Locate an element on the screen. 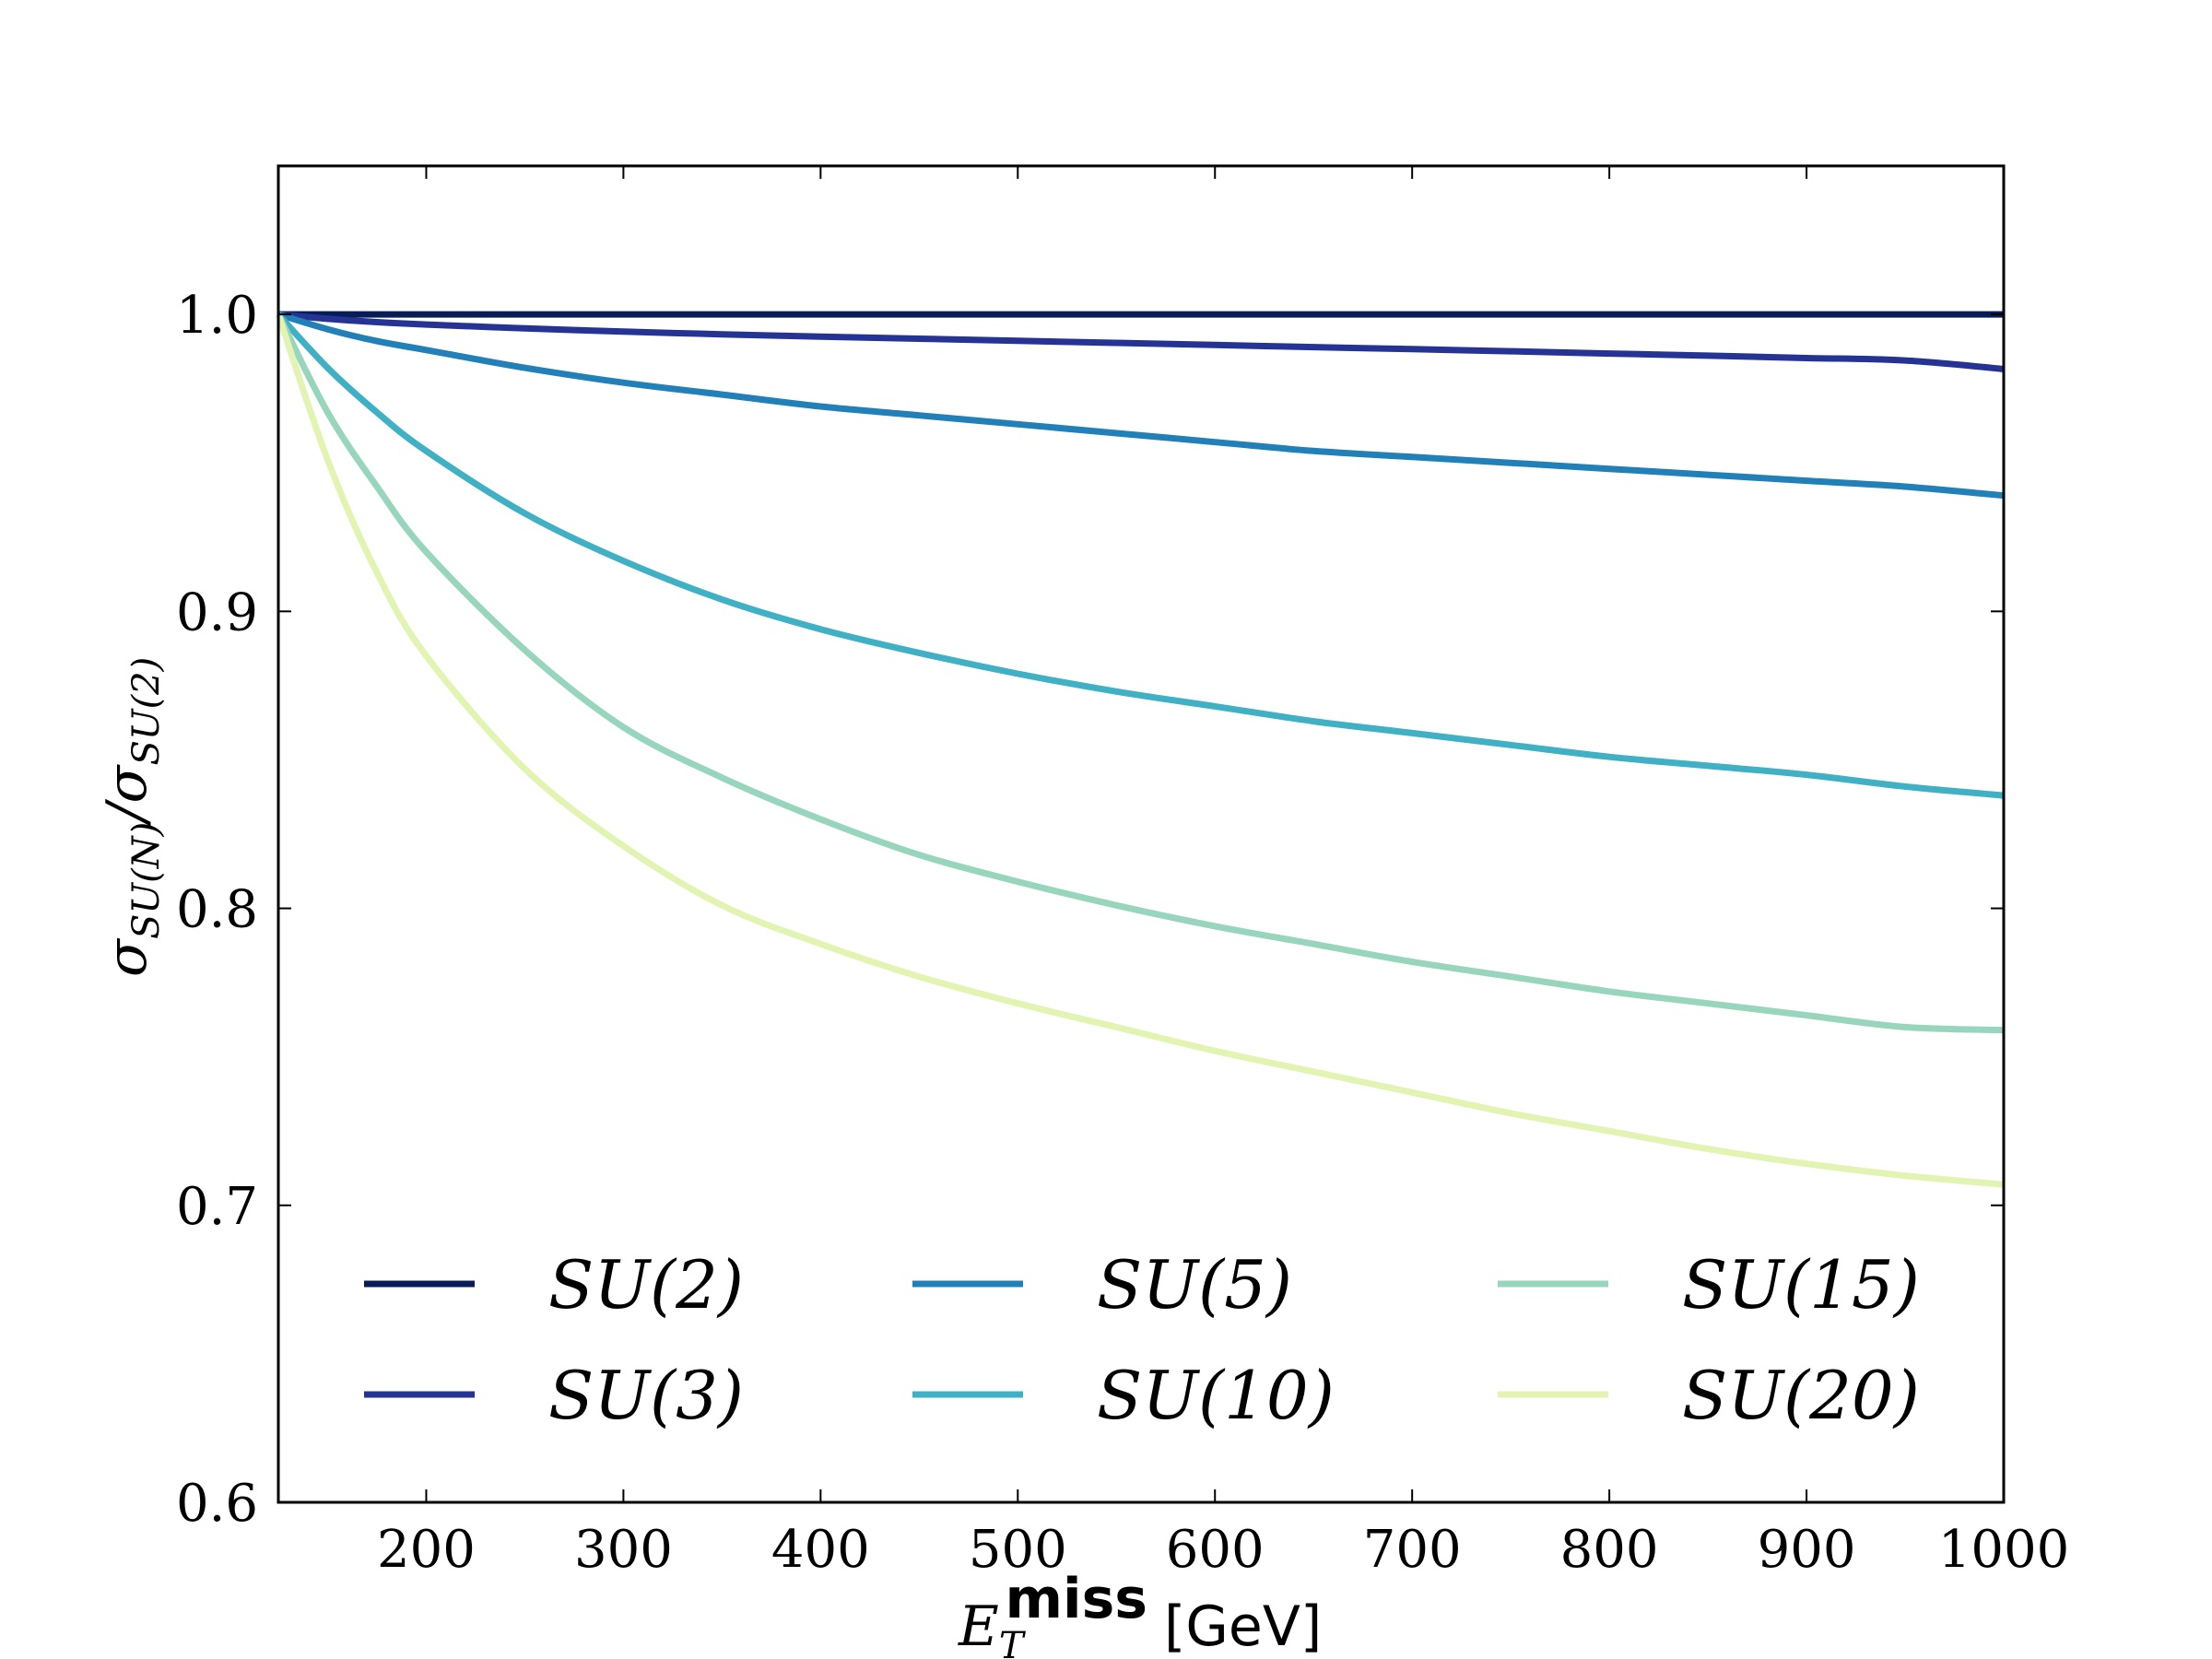 The image size is (2212, 1659). legend-item-su10: SU(10) is located at coordinates (1123, 1395).